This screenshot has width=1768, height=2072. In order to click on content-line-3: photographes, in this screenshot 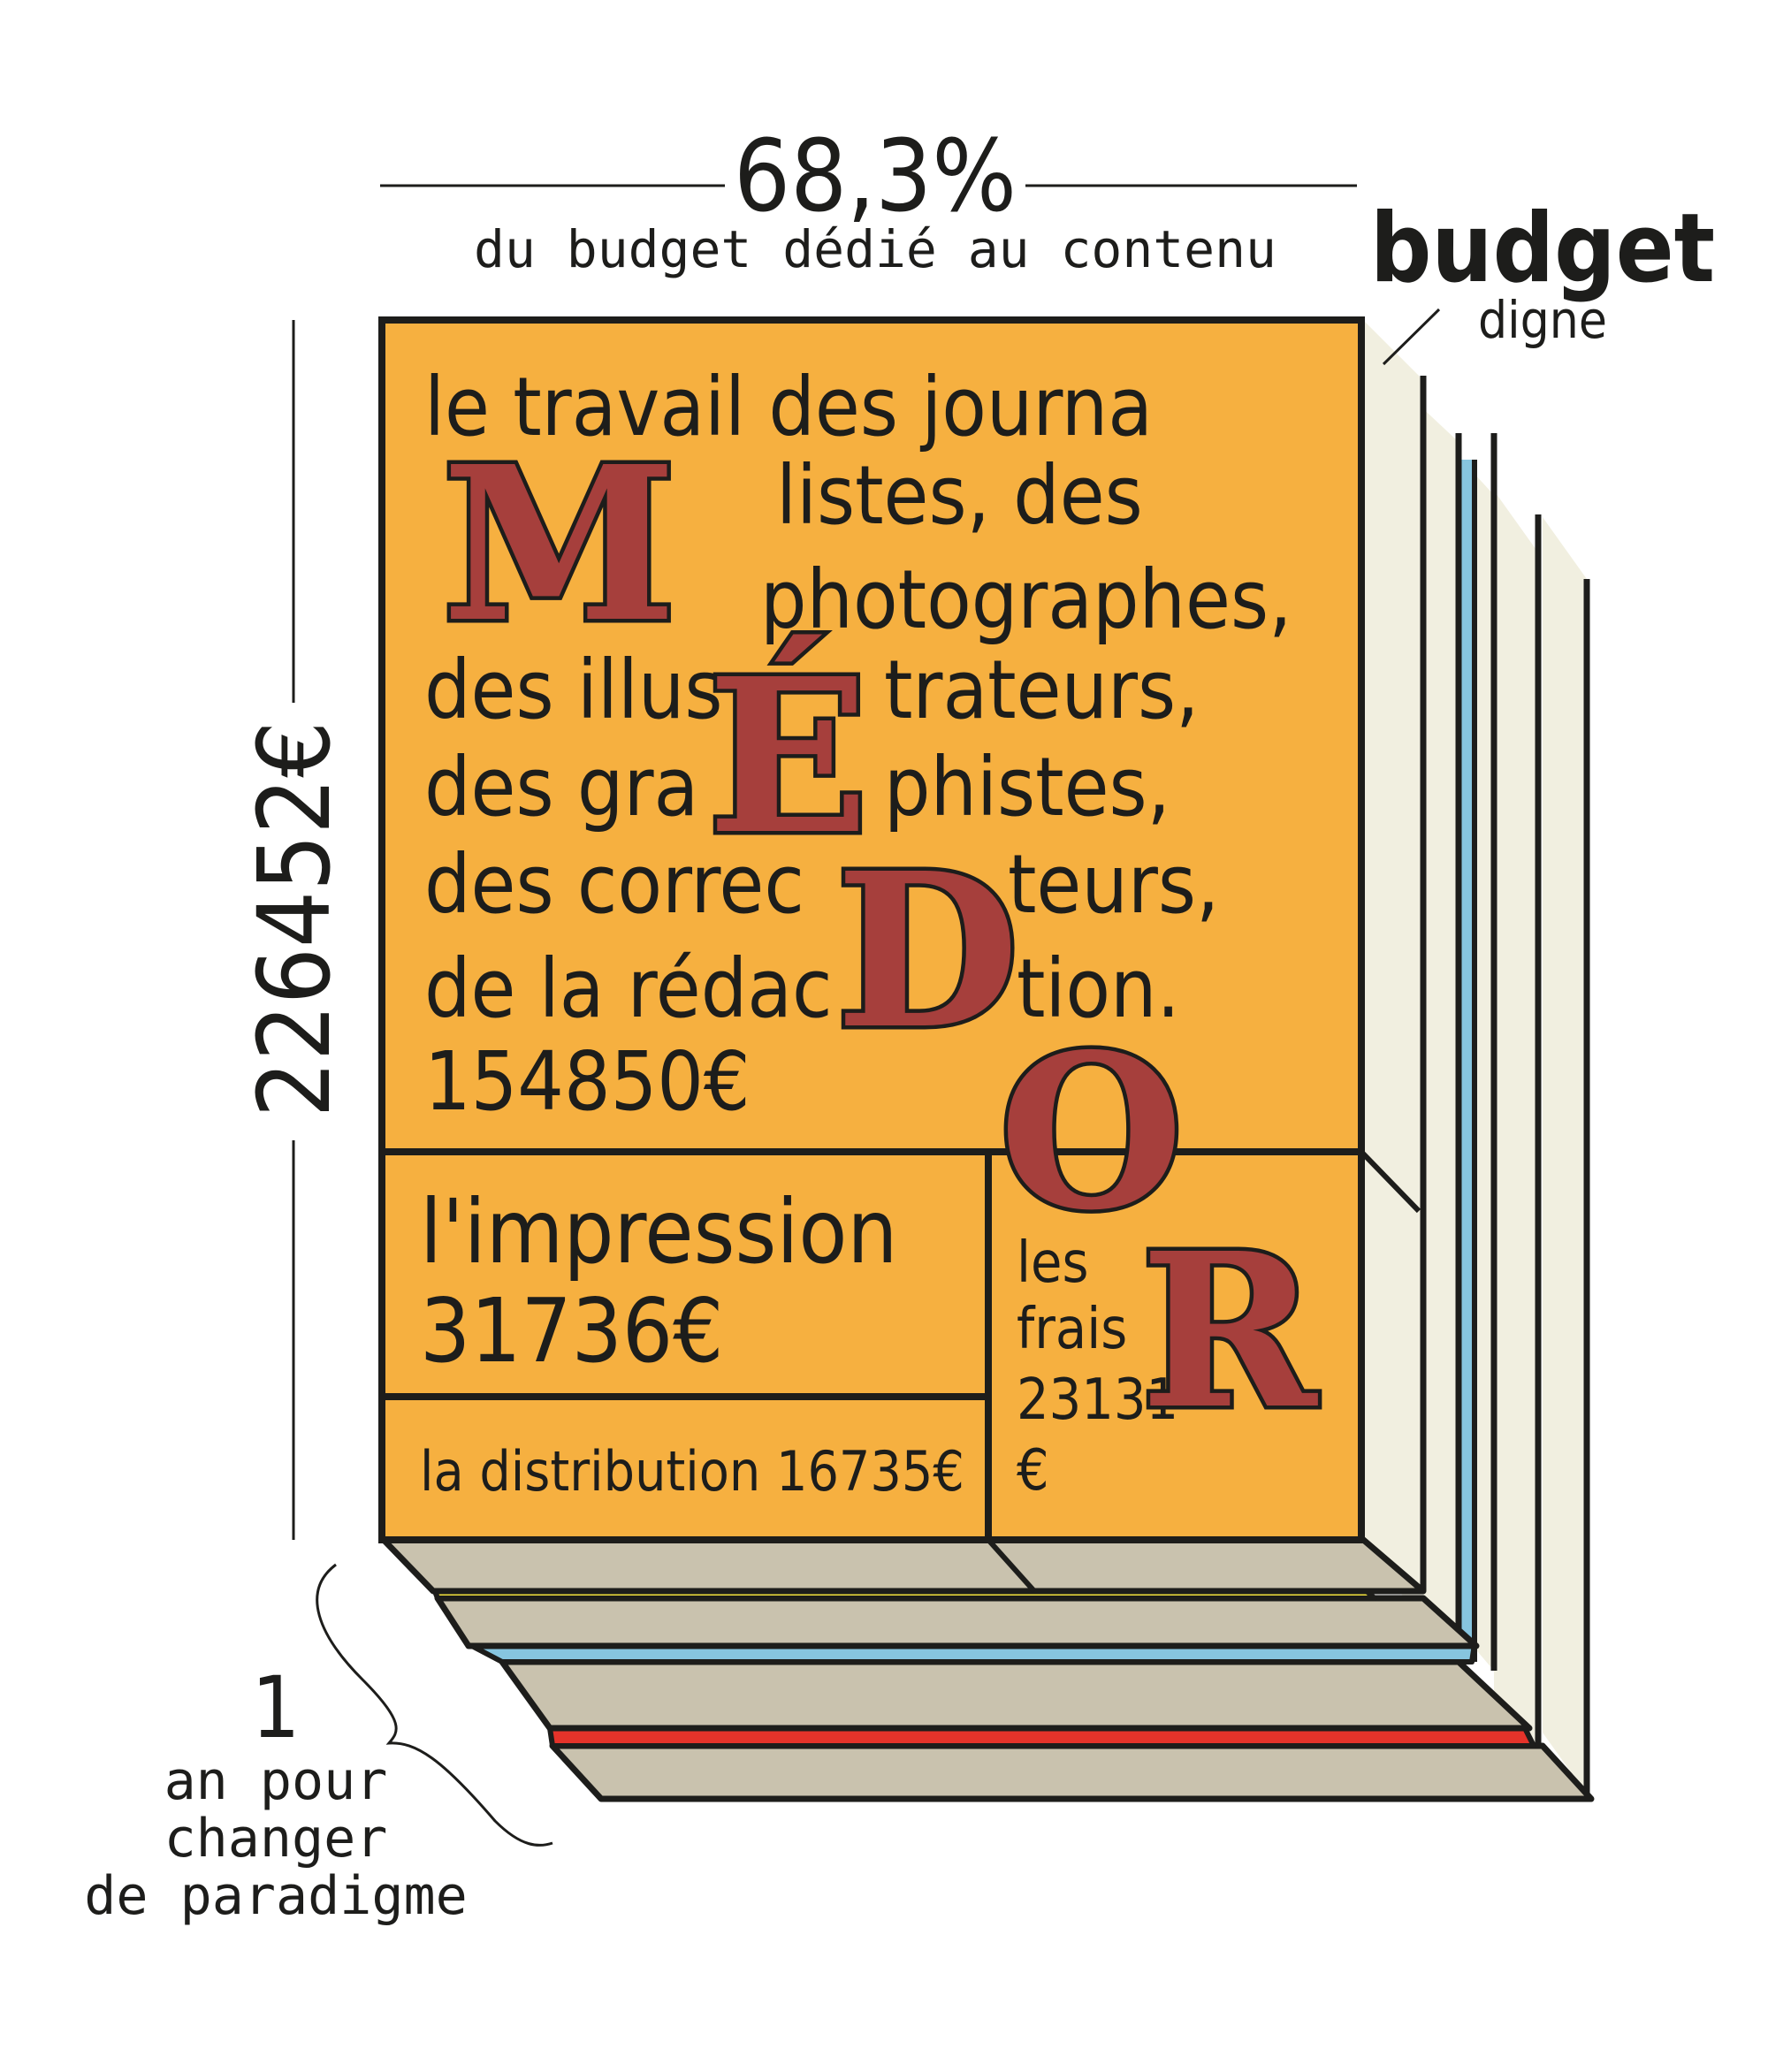, I will do `click(1026, 599)`.